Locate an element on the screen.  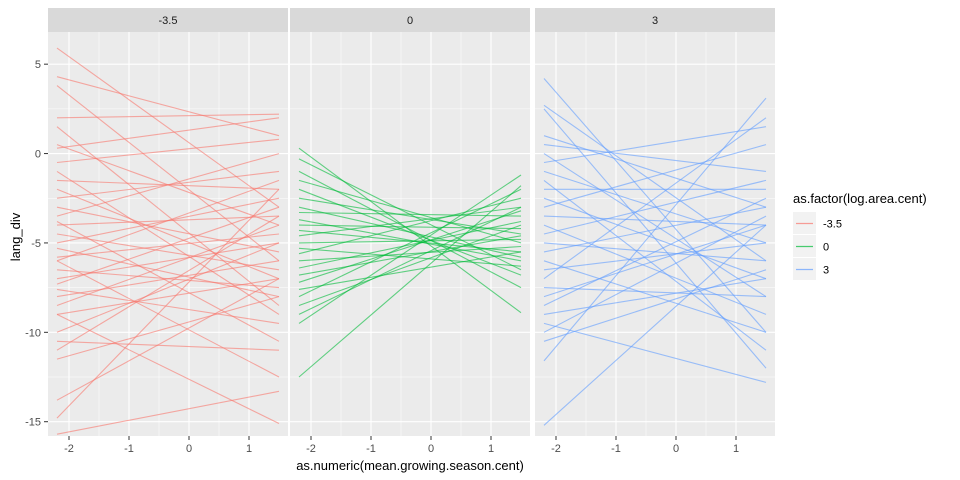
legend-title: as.factor(log.area.cent) is located at coordinates (860, 198).